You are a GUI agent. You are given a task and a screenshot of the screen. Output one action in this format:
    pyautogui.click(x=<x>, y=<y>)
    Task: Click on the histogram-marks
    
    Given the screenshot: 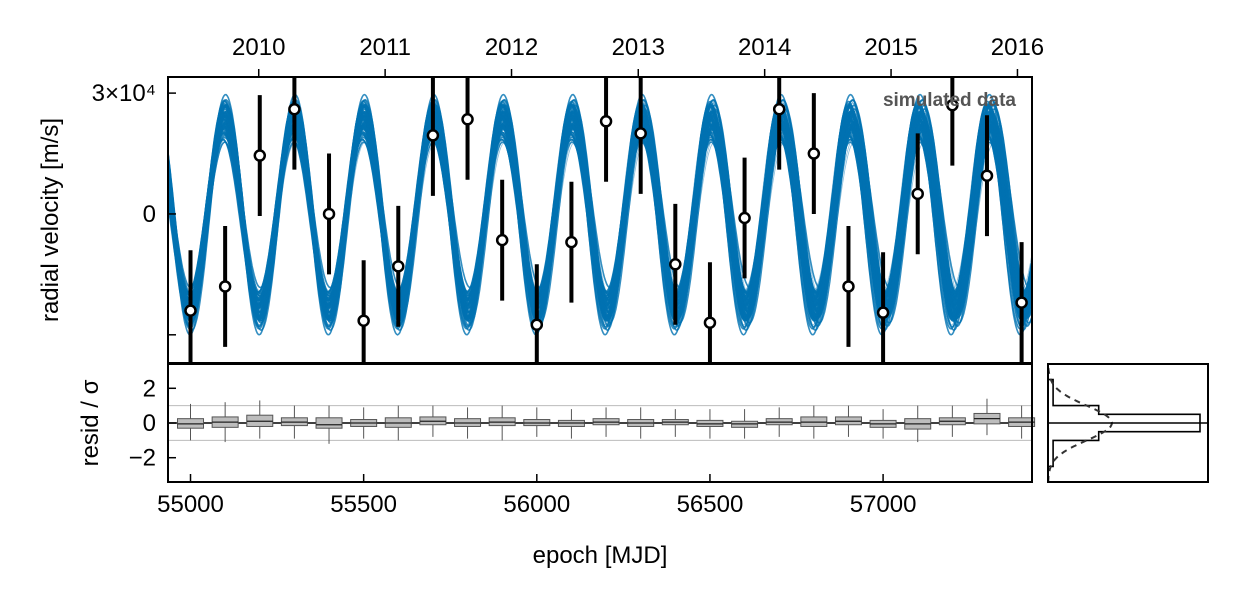 What is the action you would take?
    pyautogui.click(x=1127, y=423)
    